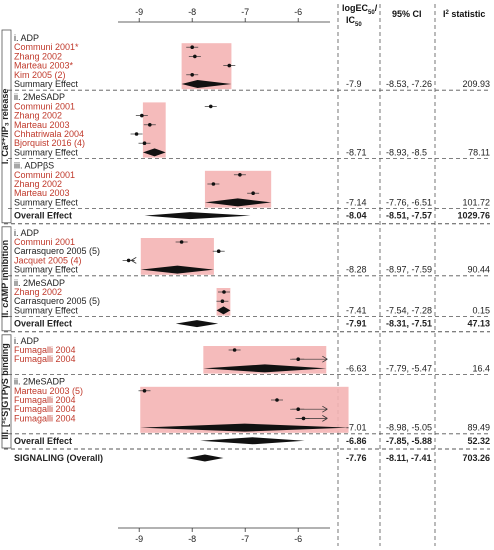 This screenshot has height=550, width=494. I want to click on study-label: Jacquet 2005 (4), so click(48, 260).